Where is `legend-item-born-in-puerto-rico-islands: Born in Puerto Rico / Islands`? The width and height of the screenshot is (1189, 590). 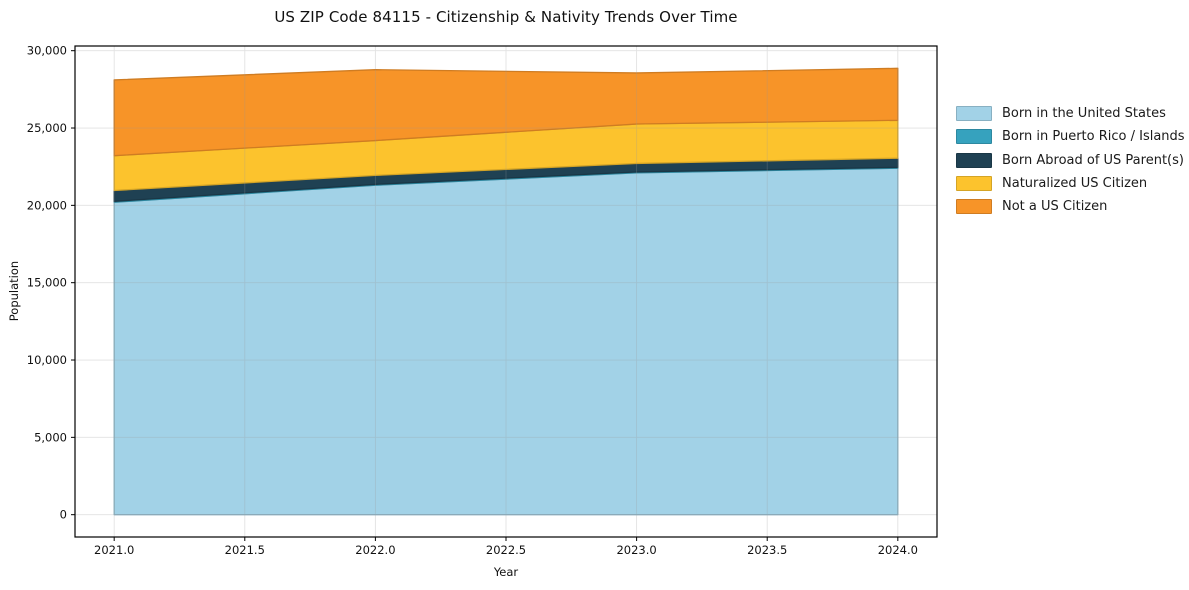 legend-item-born-in-puerto-rico-islands: Born in Puerto Rico / Islands is located at coordinates (1072, 136).